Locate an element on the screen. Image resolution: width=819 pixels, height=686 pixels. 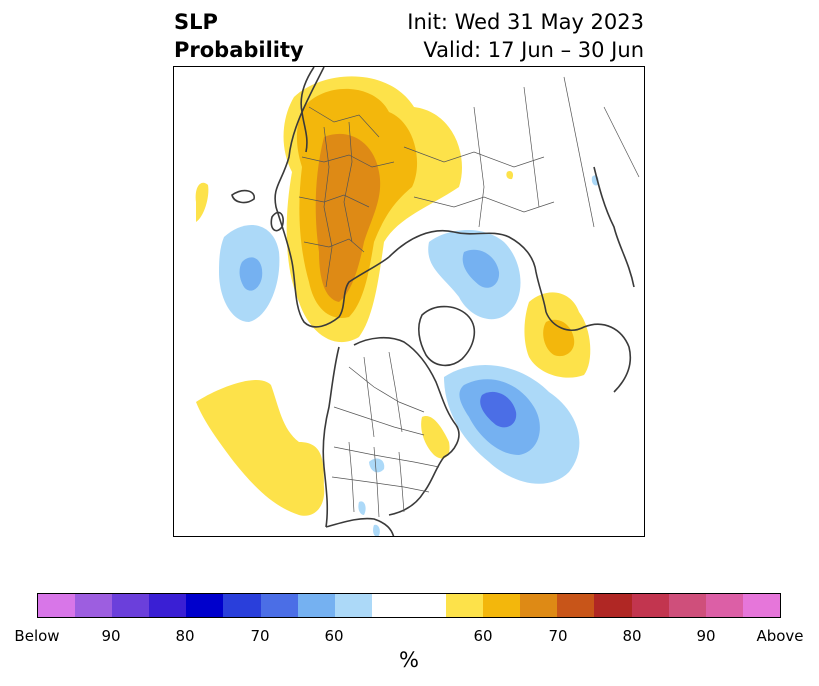
coast-gulf is located at coordinates (360, 526).